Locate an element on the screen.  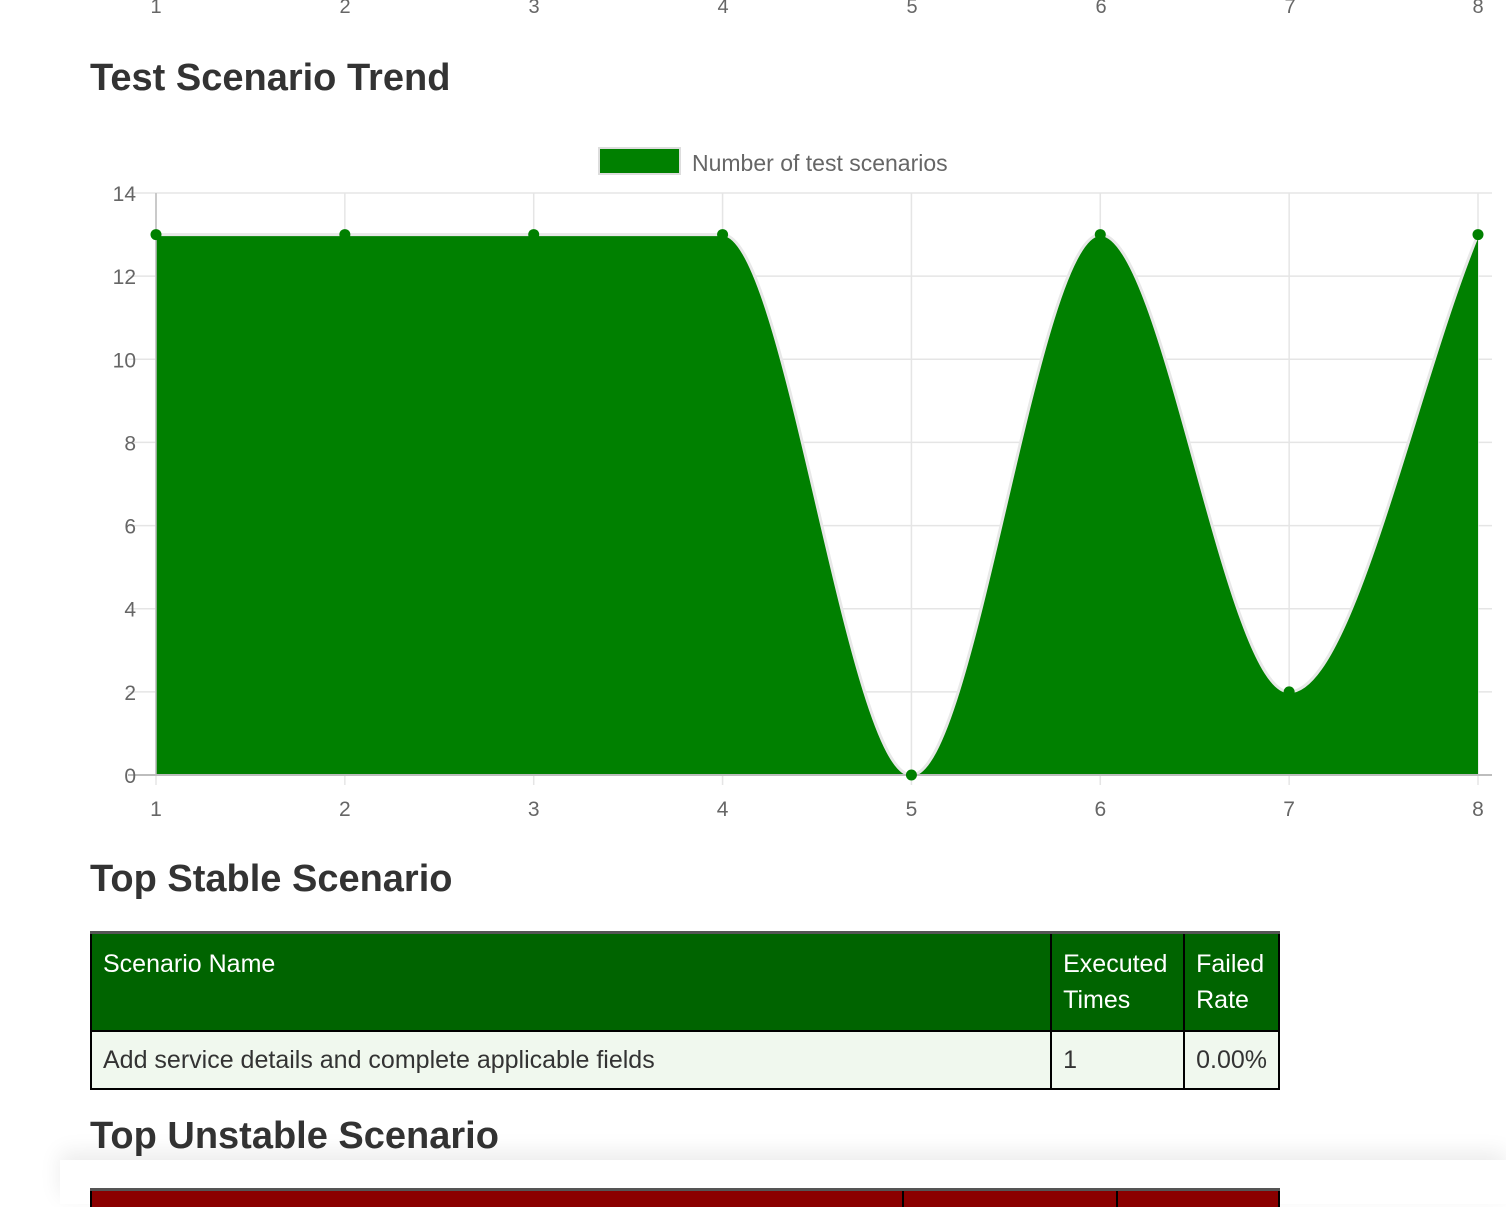
y-tick-label: 4 is located at coordinates (130, 610).